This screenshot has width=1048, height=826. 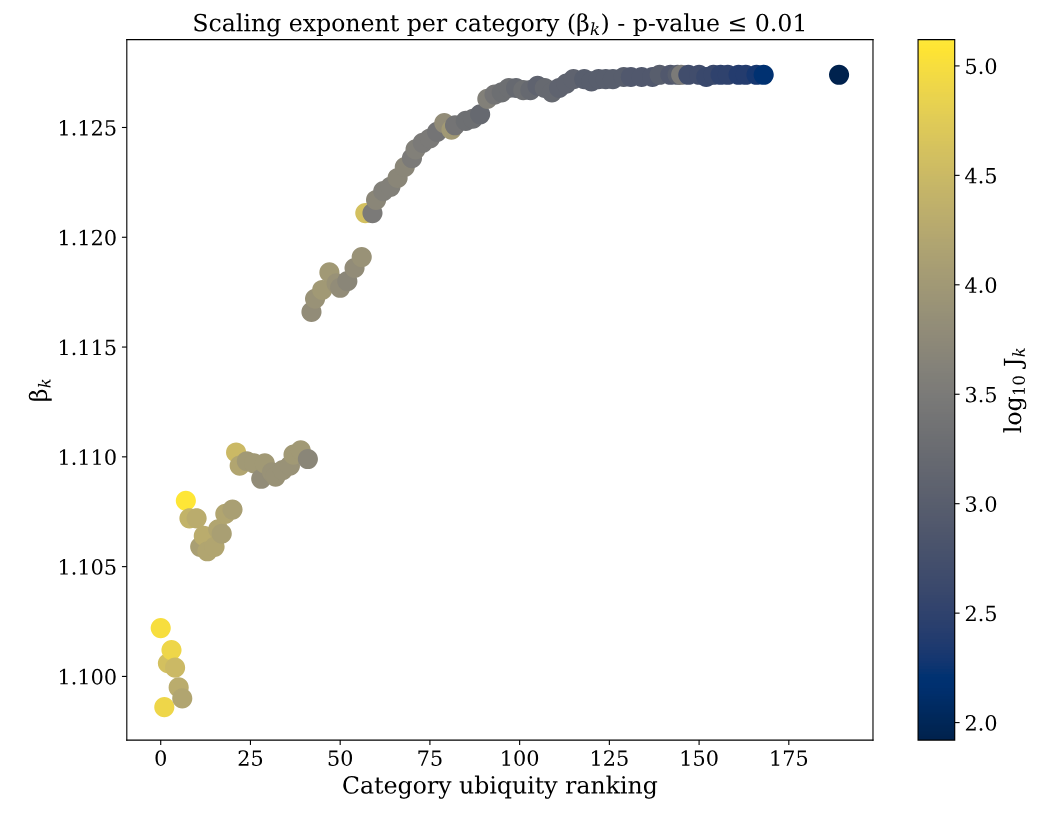 I want to click on color-bar-label: 3.0, so click(x=981, y=504).